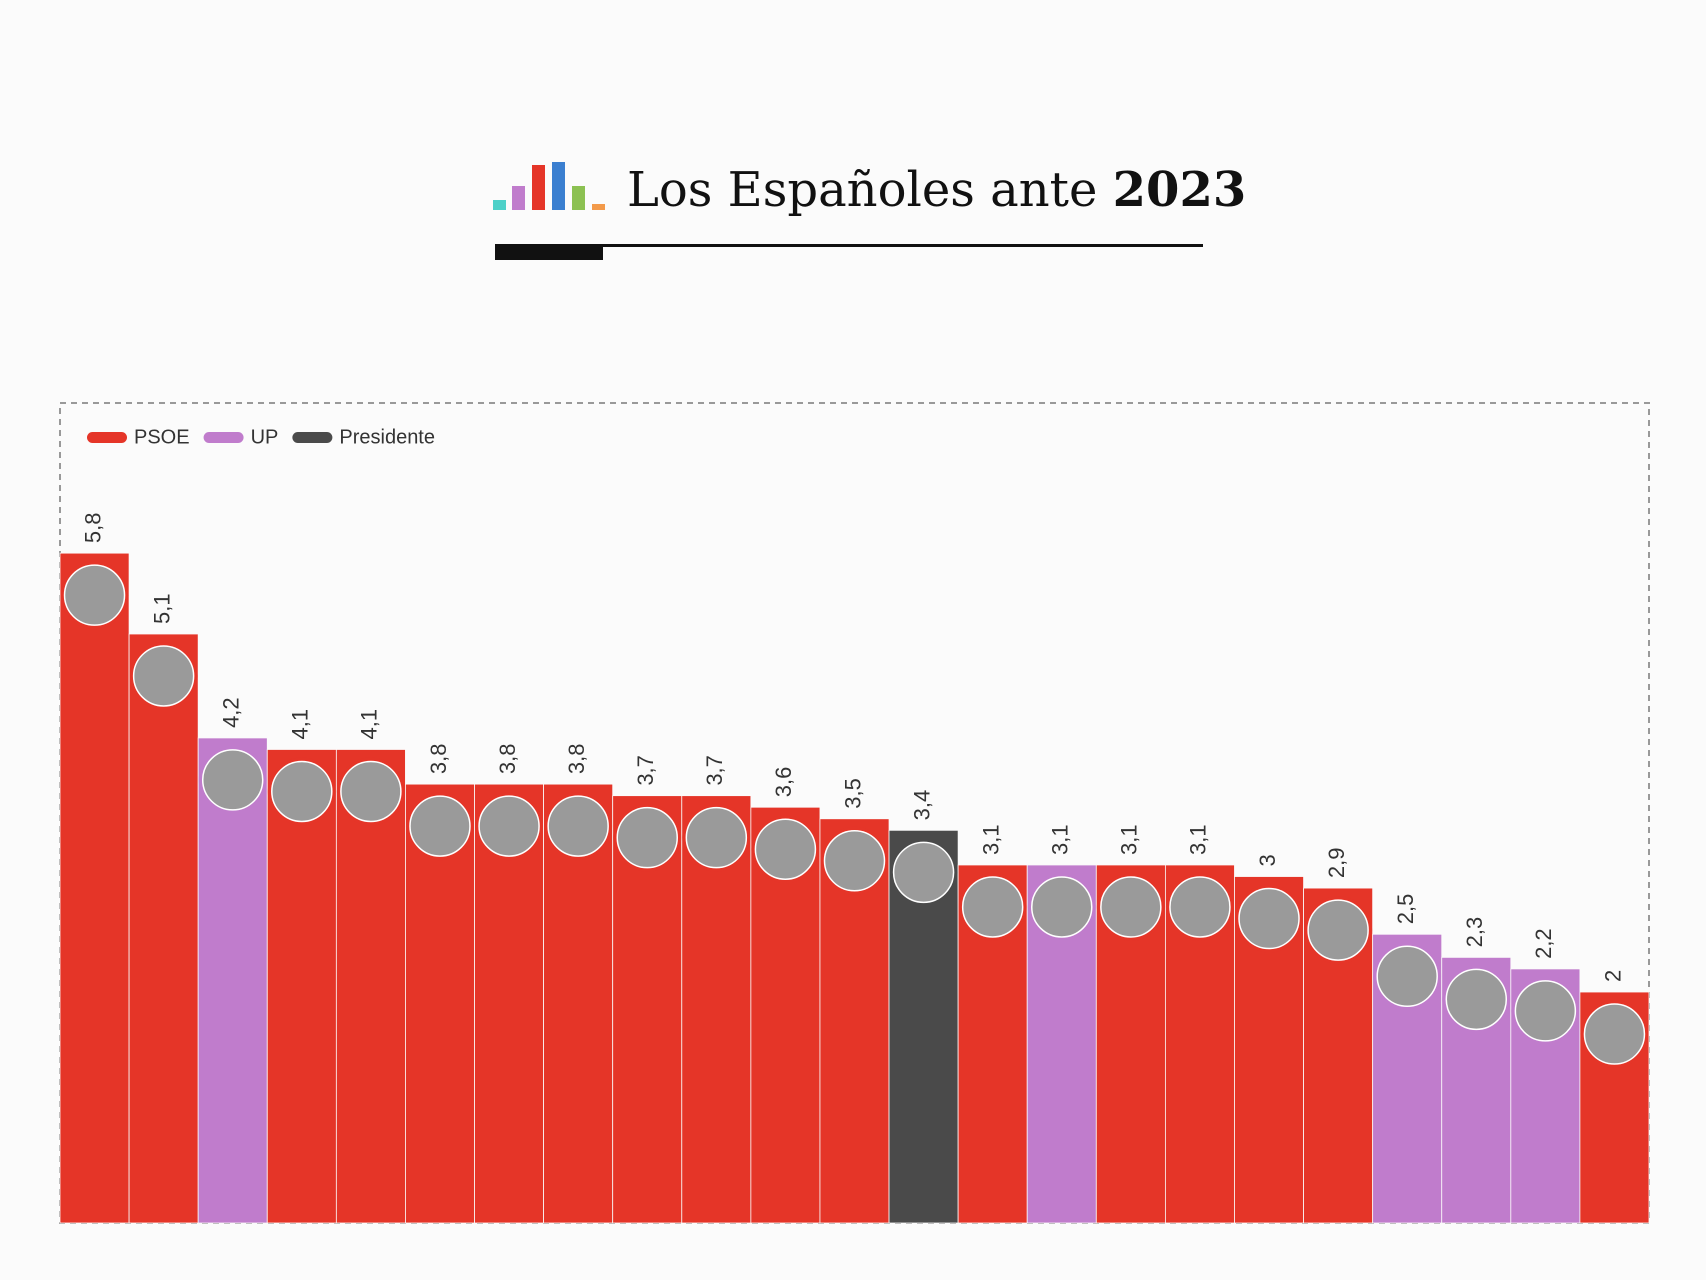 The image size is (1706, 1280). What do you see at coordinates (1474, 932) in the screenshot?
I see `value-label: 2,3` at bounding box center [1474, 932].